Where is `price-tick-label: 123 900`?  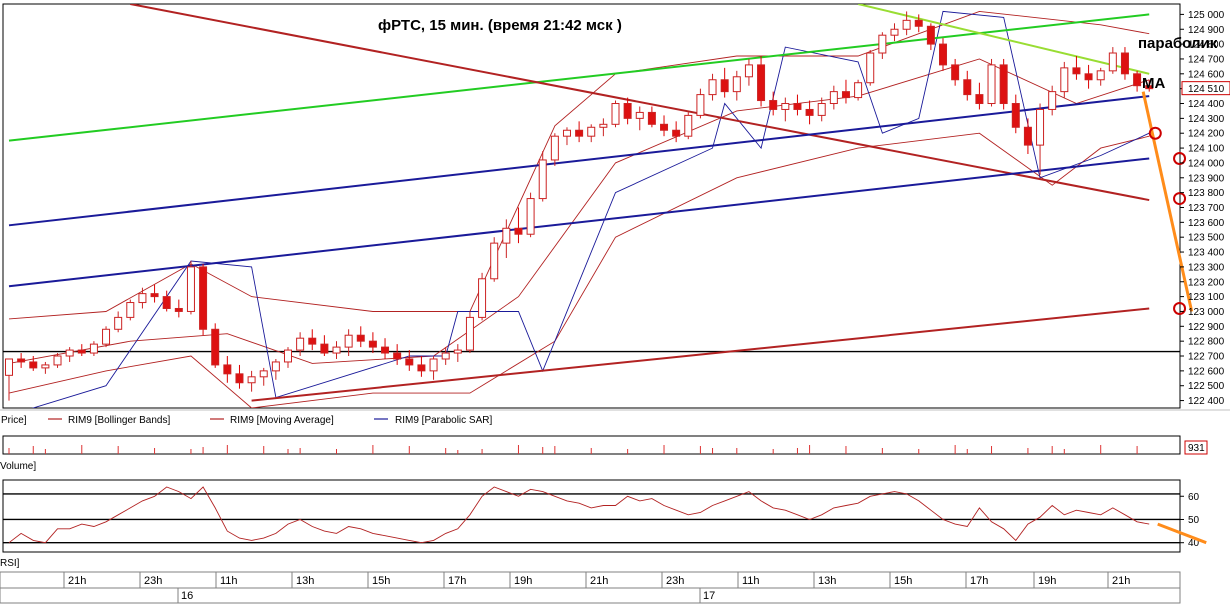 price-tick-label: 123 900 is located at coordinates (1206, 178).